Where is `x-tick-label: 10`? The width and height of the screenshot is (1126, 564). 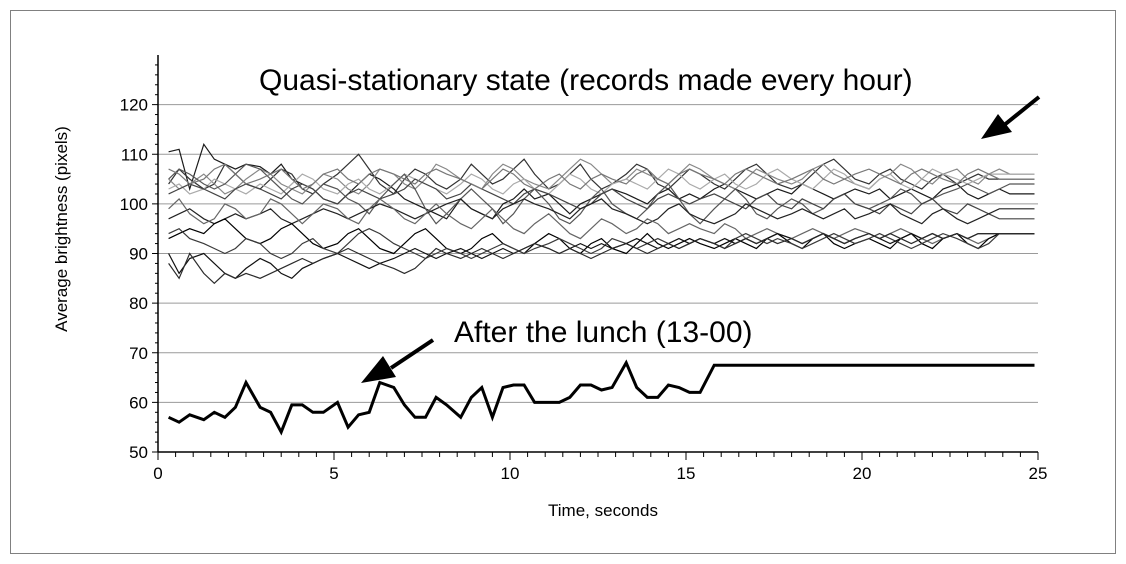
x-tick-label: 10 is located at coordinates (510, 473).